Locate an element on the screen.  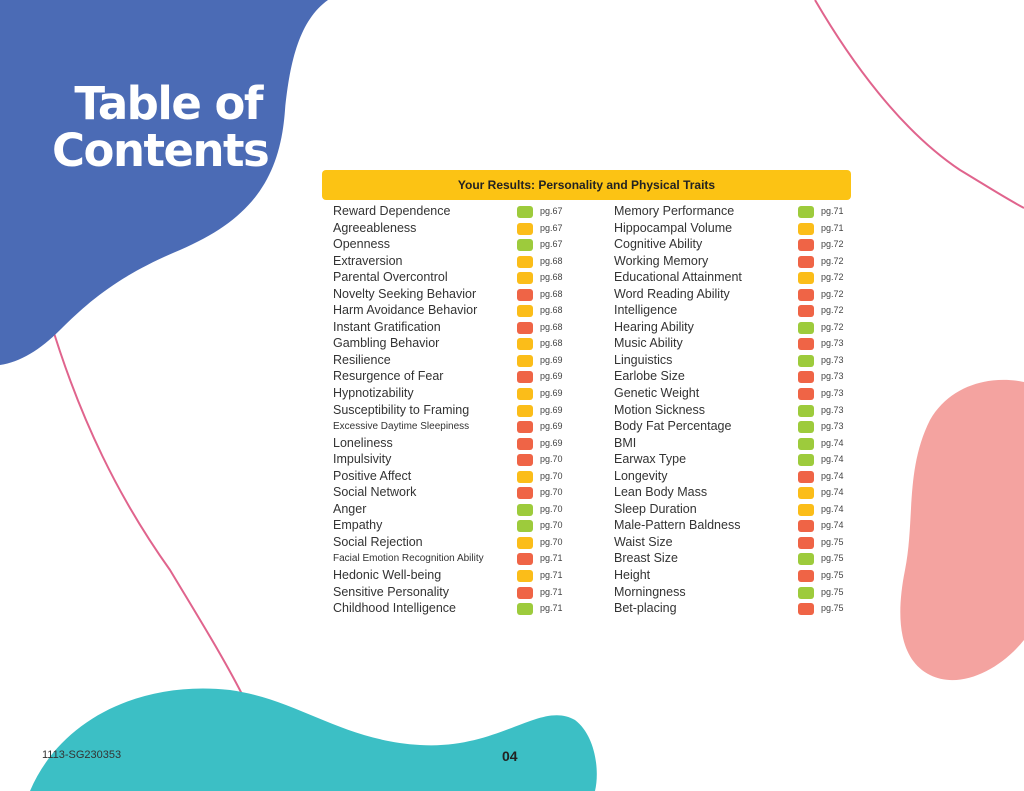
toc-entry-label: Susceptibility to Framing is located at coordinates (401, 409).